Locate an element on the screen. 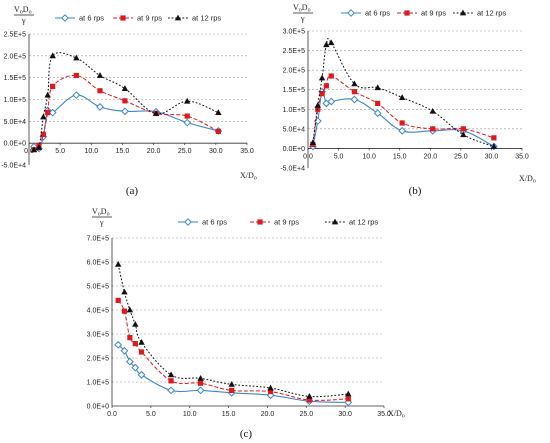 Image resolution: width=550 pixels, height=443 pixels. panel-caption: (a) is located at coordinates (132, 191).